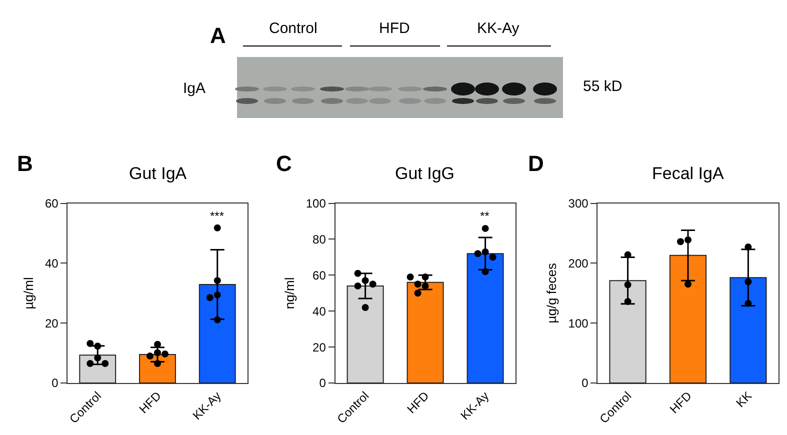 The width and height of the screenshot is (787, 435). What do you see at coordinates (578, 263) in the screenshot?
I see `y-tick-label: 200` at bounding box center [578, 263].